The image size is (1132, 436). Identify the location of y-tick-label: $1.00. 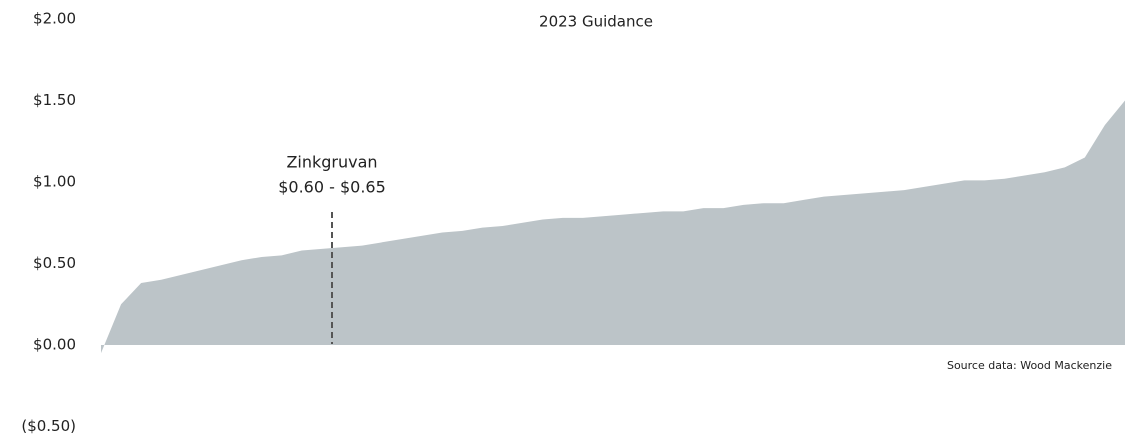
(54, 182).